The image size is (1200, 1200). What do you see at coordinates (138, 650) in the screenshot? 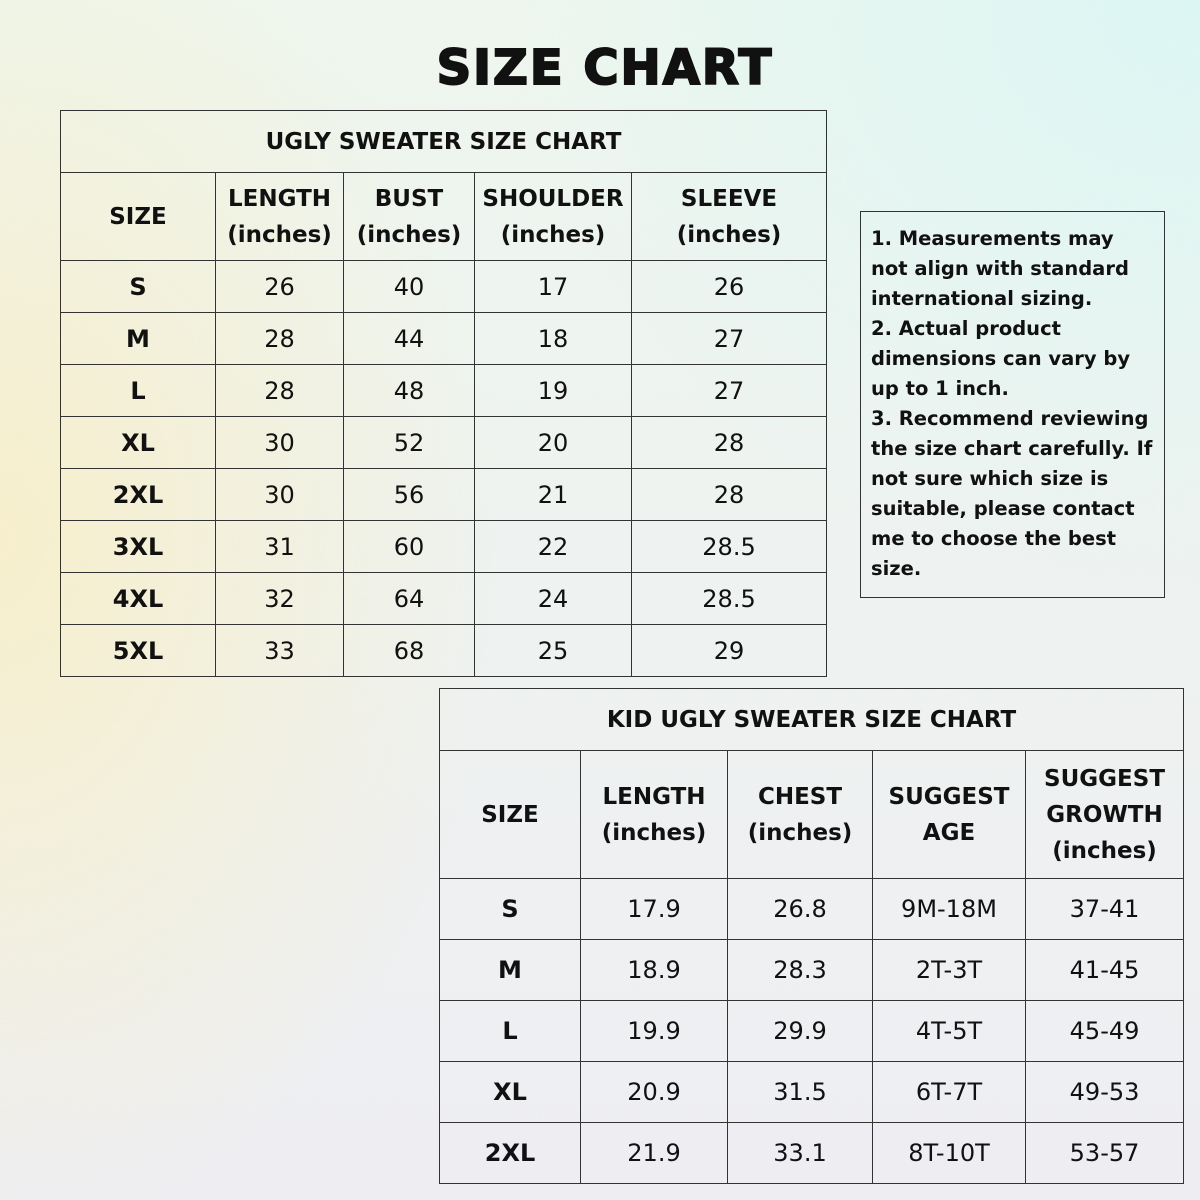
I see `size-cell: 5XL` at bounding box center [138, 650].